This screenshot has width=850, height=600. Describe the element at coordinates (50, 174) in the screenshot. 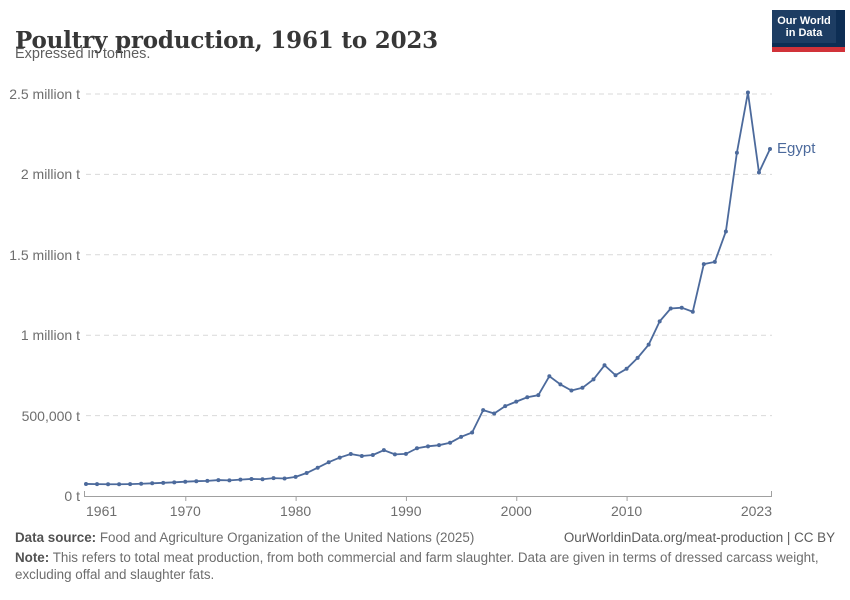

I see `y-axis-tick-label: 2 million t` at that location.